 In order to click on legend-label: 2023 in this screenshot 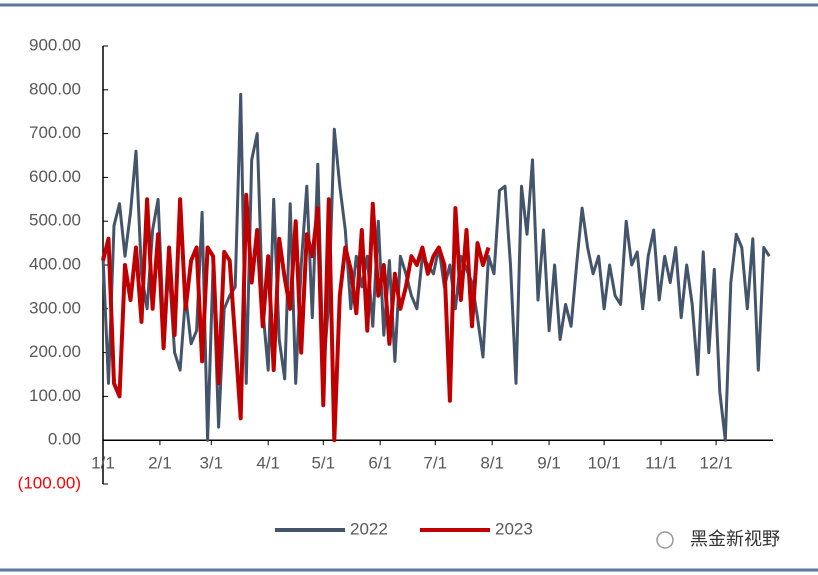, I will do `click(514, 528)`.